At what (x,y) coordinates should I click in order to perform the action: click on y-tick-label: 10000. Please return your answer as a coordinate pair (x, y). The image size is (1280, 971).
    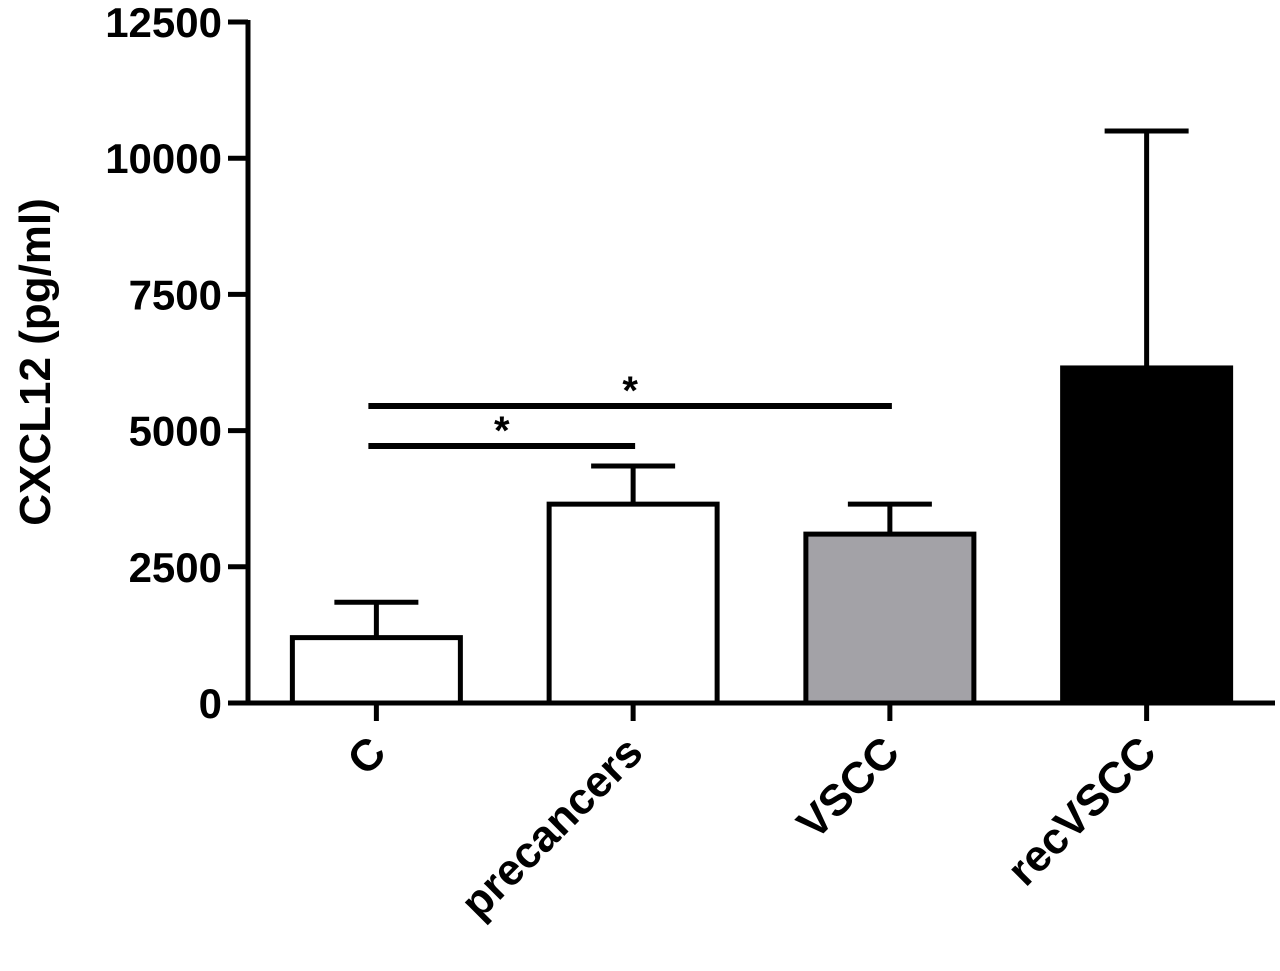
    Looking at the image, I should click on (163, 158).